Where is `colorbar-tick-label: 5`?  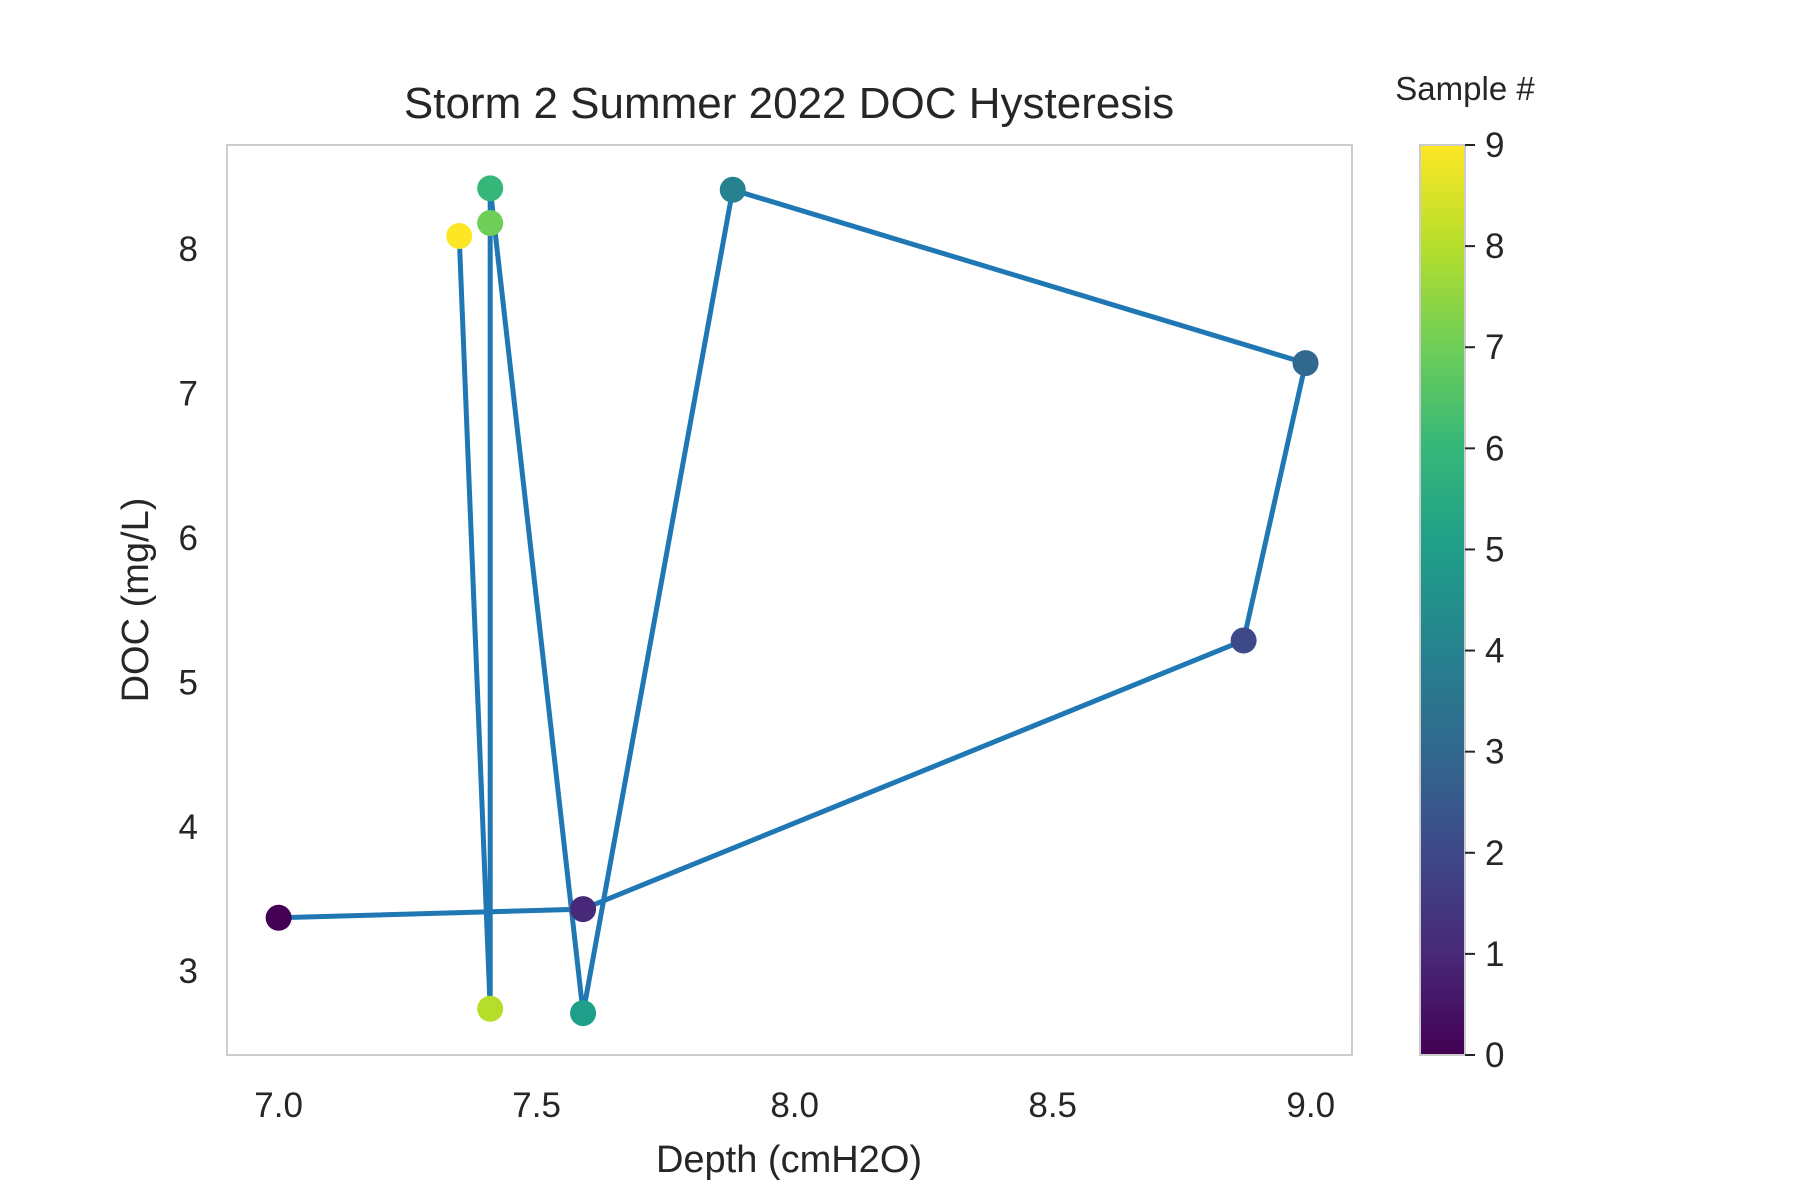 colorbar-tick-label: 5 is located at coordinates (1494, 549).